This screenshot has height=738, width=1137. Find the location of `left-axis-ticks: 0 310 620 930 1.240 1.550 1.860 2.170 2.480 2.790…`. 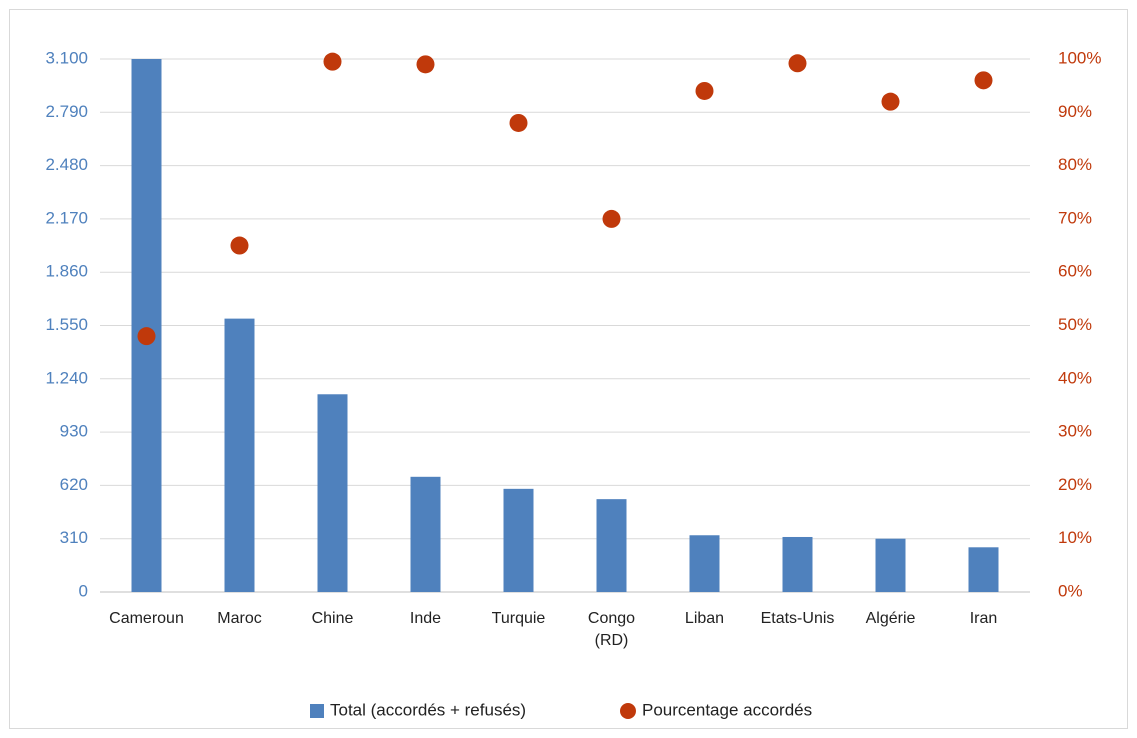

left-axis-ticks: 0 310 620 930 1.240 1.550 1.860 2.170 2.480 2.790… is located at coordinates (66, 324).